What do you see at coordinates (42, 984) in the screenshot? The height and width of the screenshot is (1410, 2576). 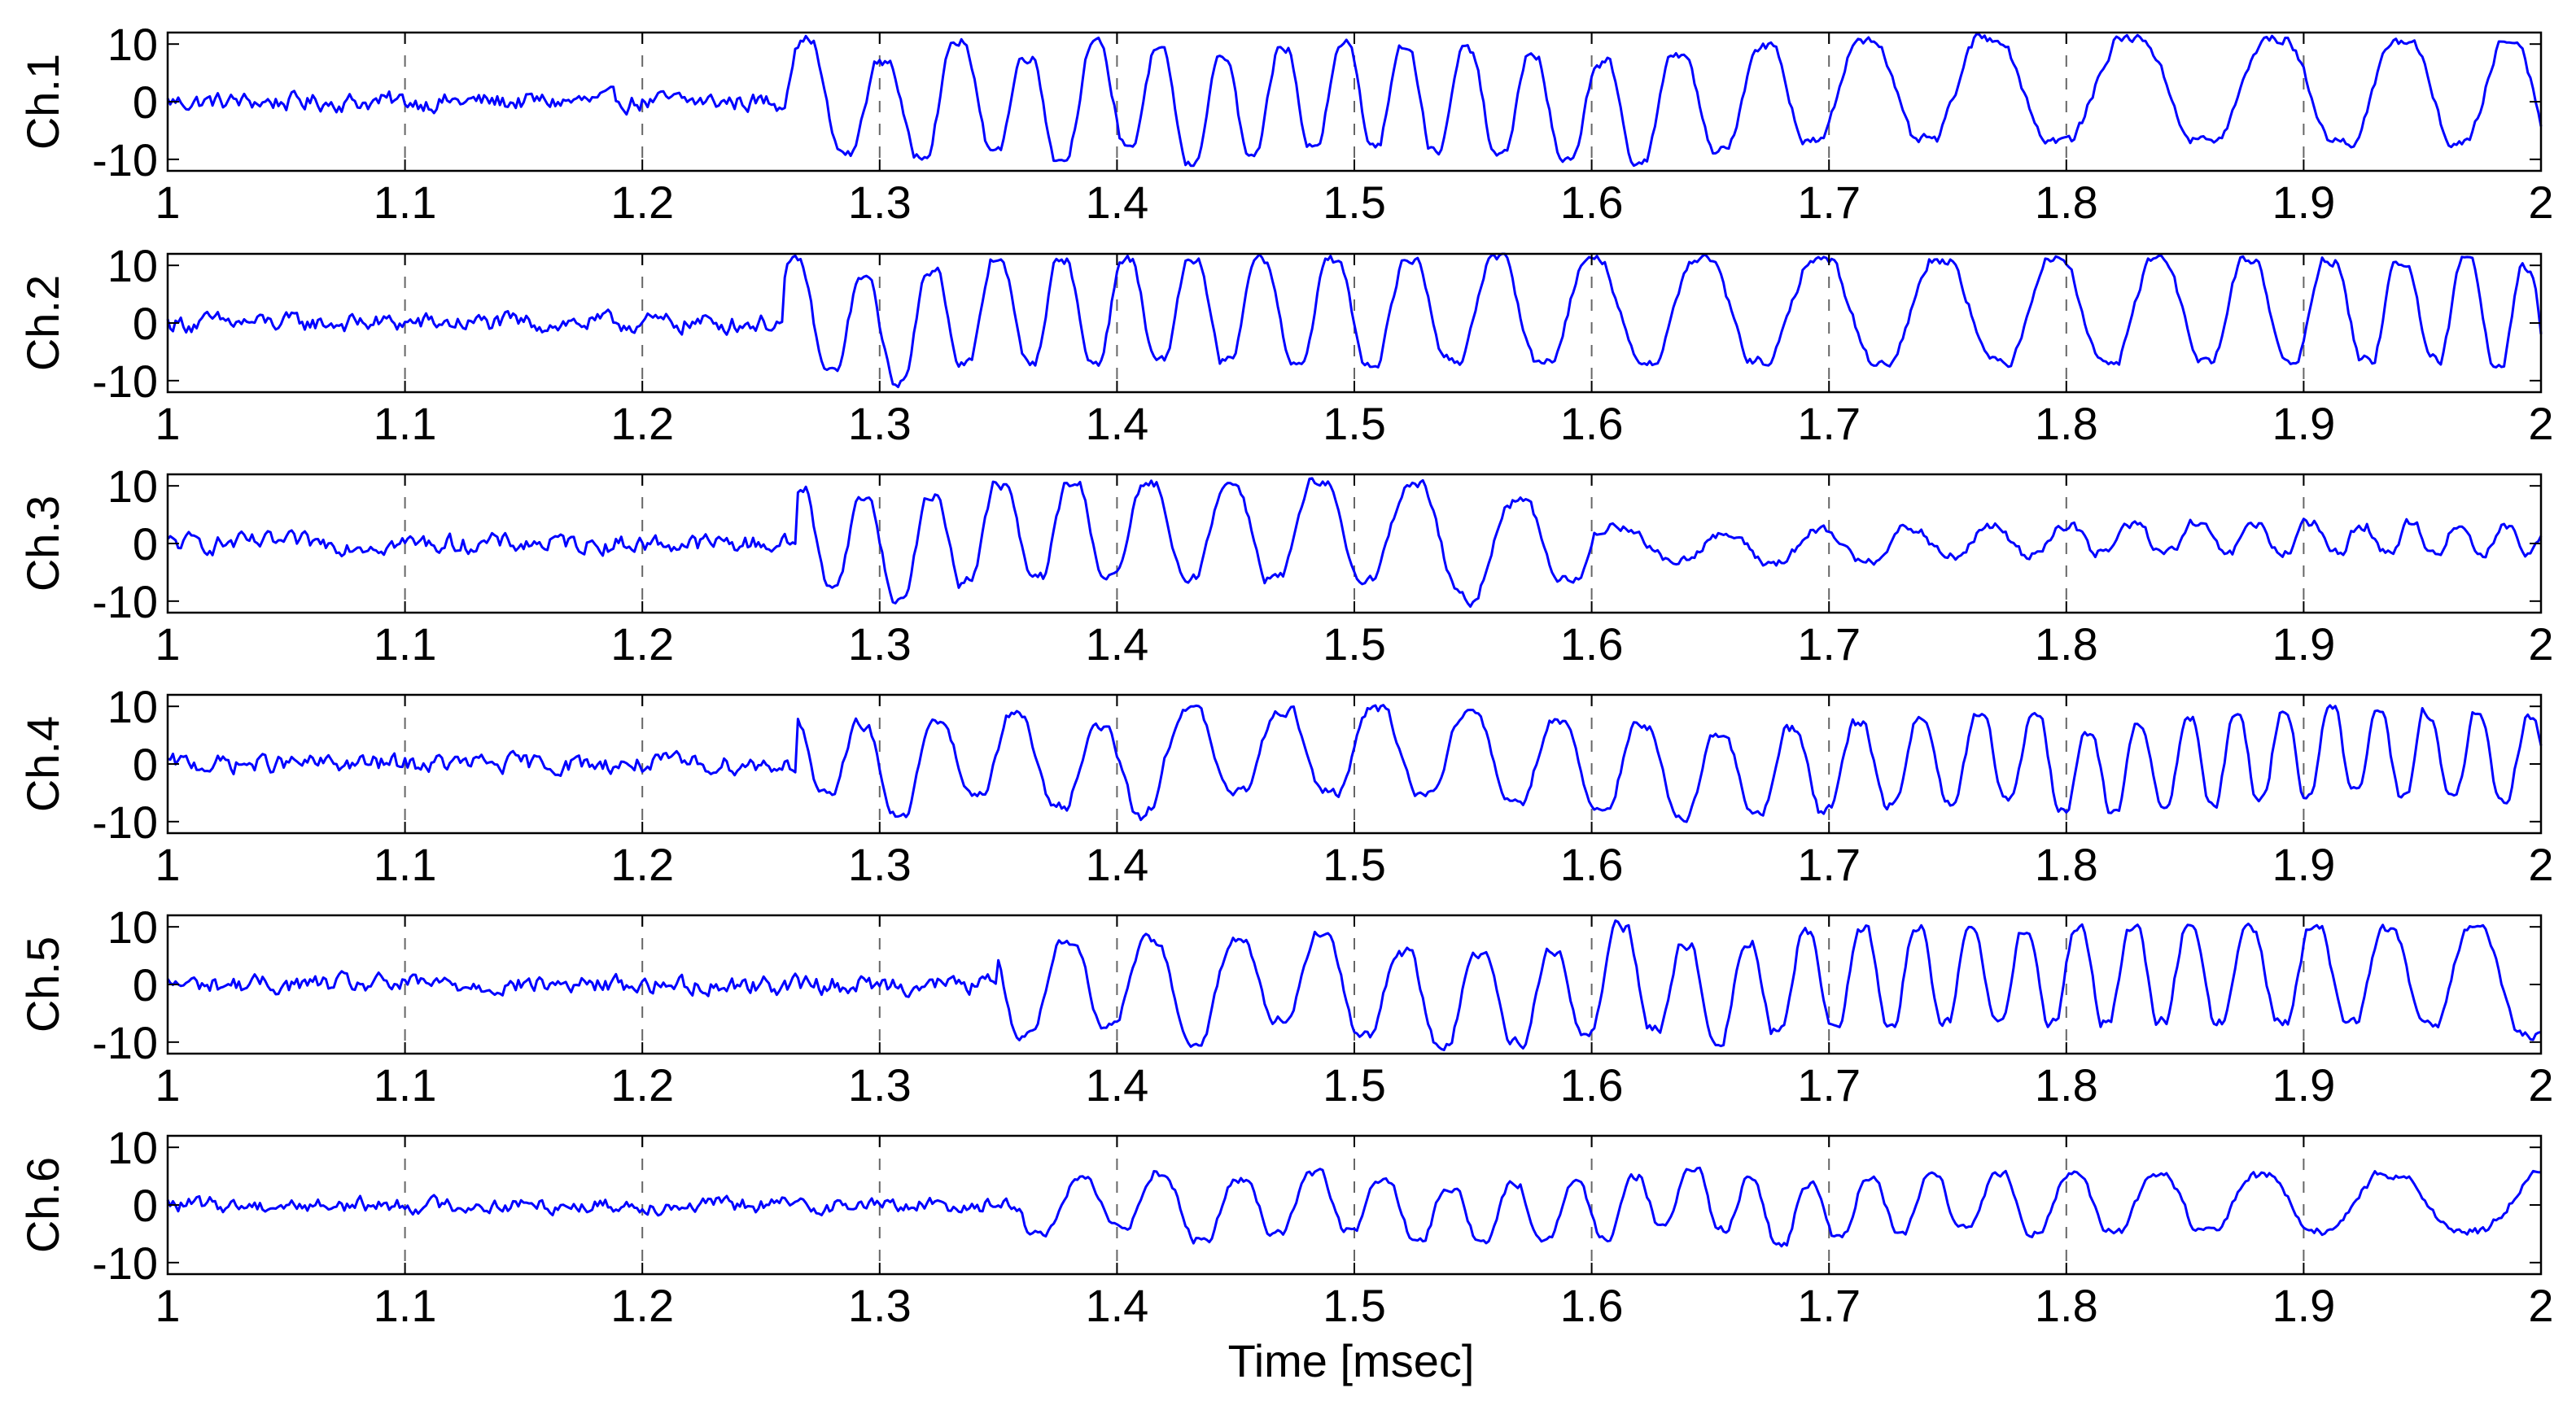 I see `channel-label: Ch.5` at bounding box center [42, 984].